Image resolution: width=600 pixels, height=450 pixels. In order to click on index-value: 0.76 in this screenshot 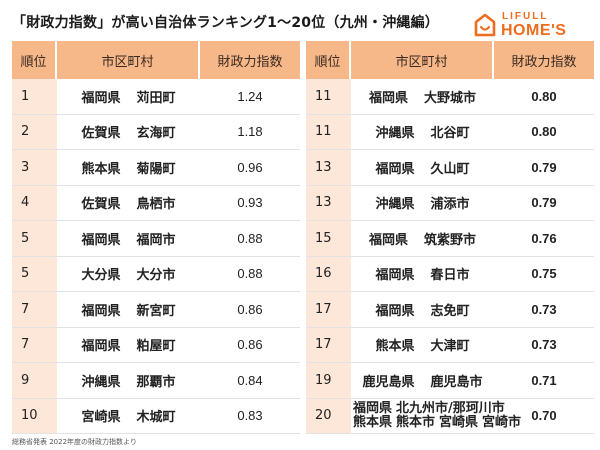, I will do `click(544, 239)`.